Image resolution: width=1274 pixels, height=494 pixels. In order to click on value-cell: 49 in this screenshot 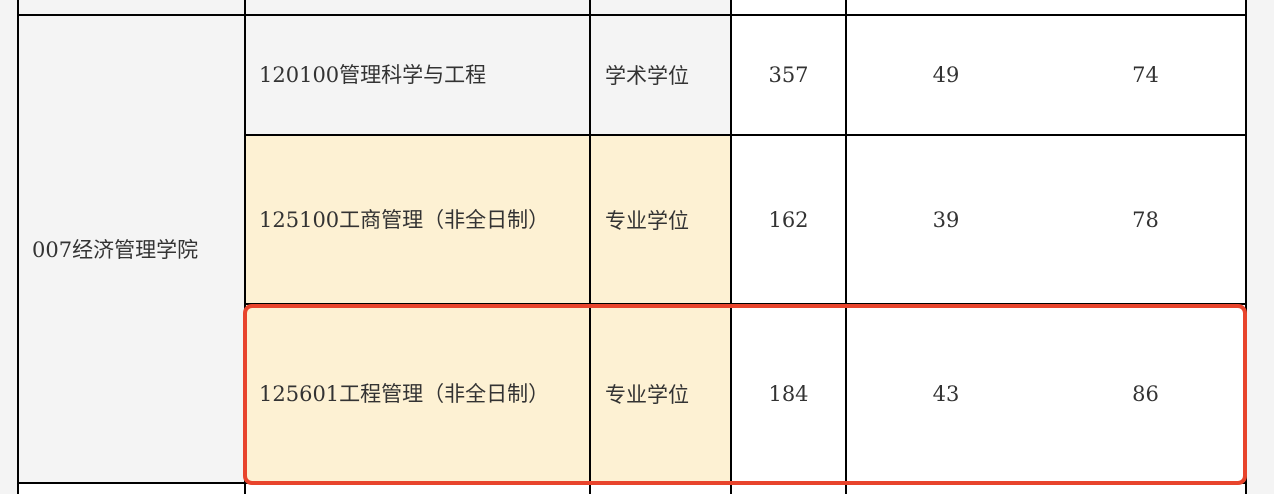, I will do `click(946, 75)`.